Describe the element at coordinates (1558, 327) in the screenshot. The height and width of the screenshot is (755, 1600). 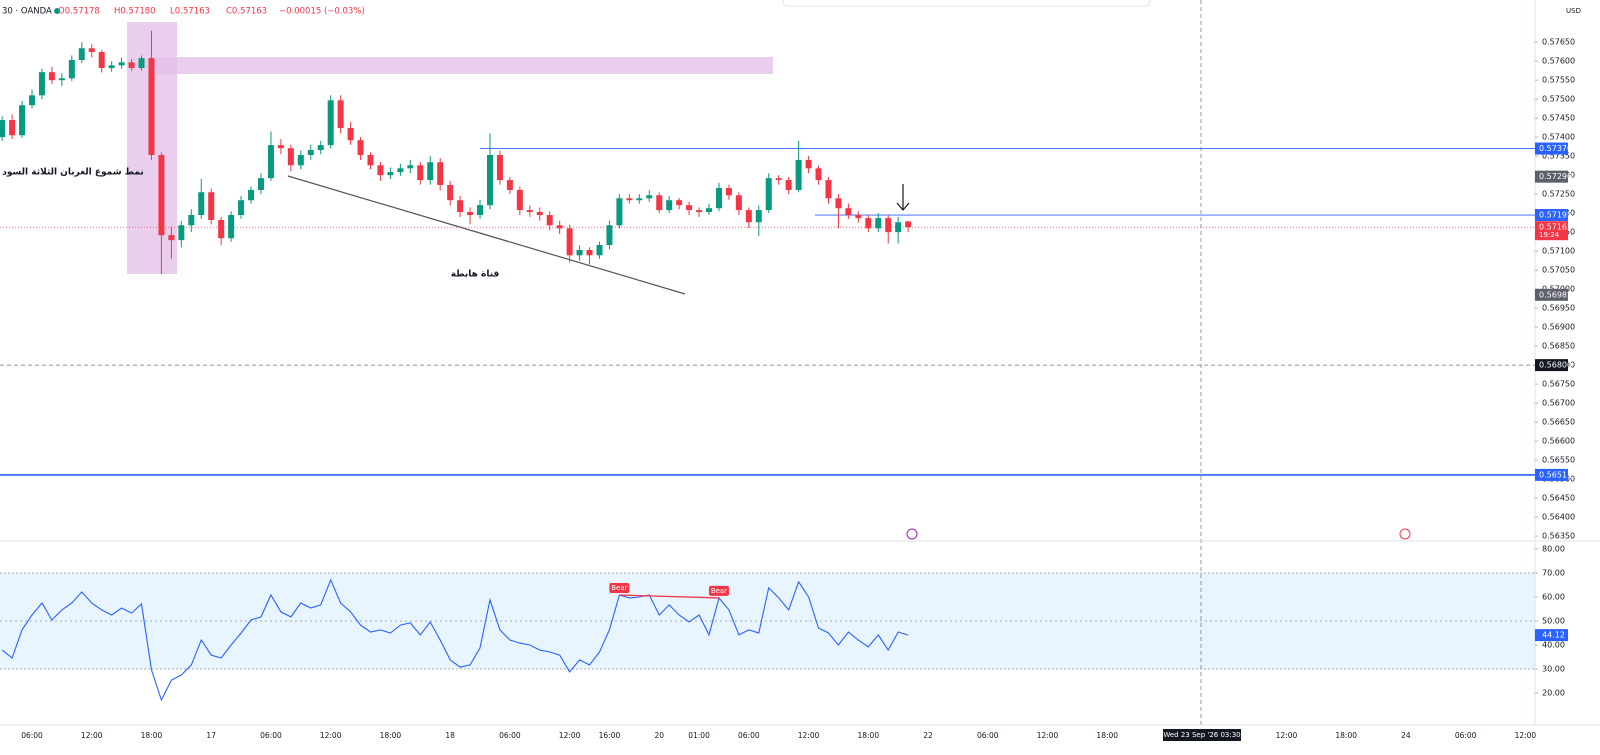
I see `y-tick-label: 0.56900` at that location.